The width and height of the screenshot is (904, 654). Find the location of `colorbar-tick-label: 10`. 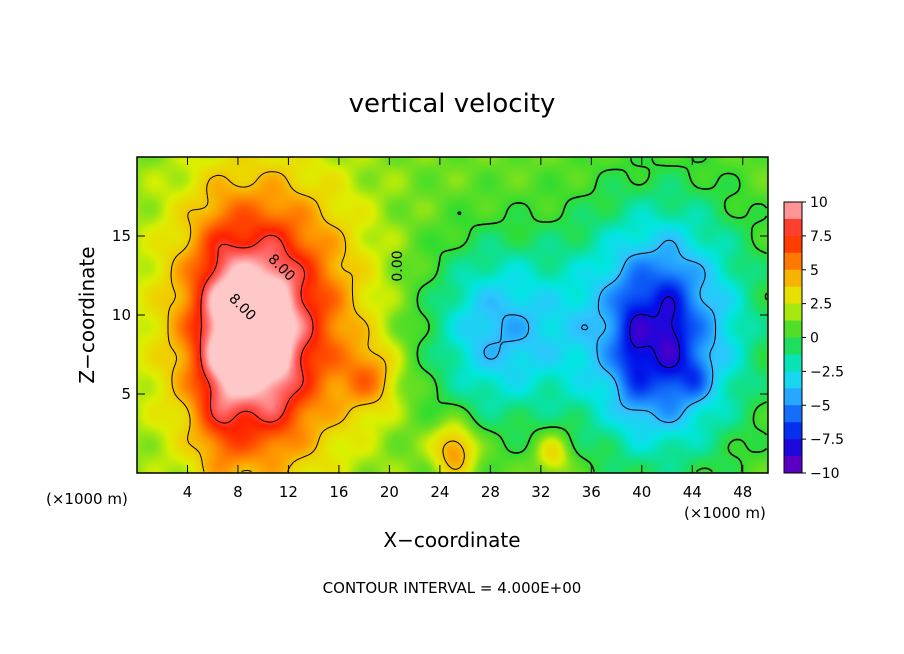

colorbar-tick-label: 10 is located at coordinates (819, 203).